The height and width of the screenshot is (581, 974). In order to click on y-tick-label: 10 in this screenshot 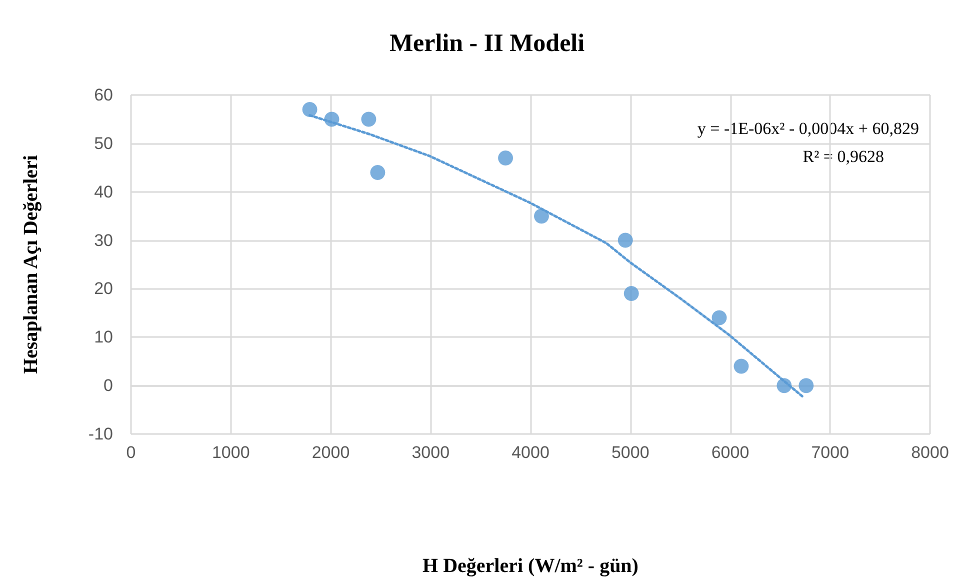, I will do `click(103, 337)`.